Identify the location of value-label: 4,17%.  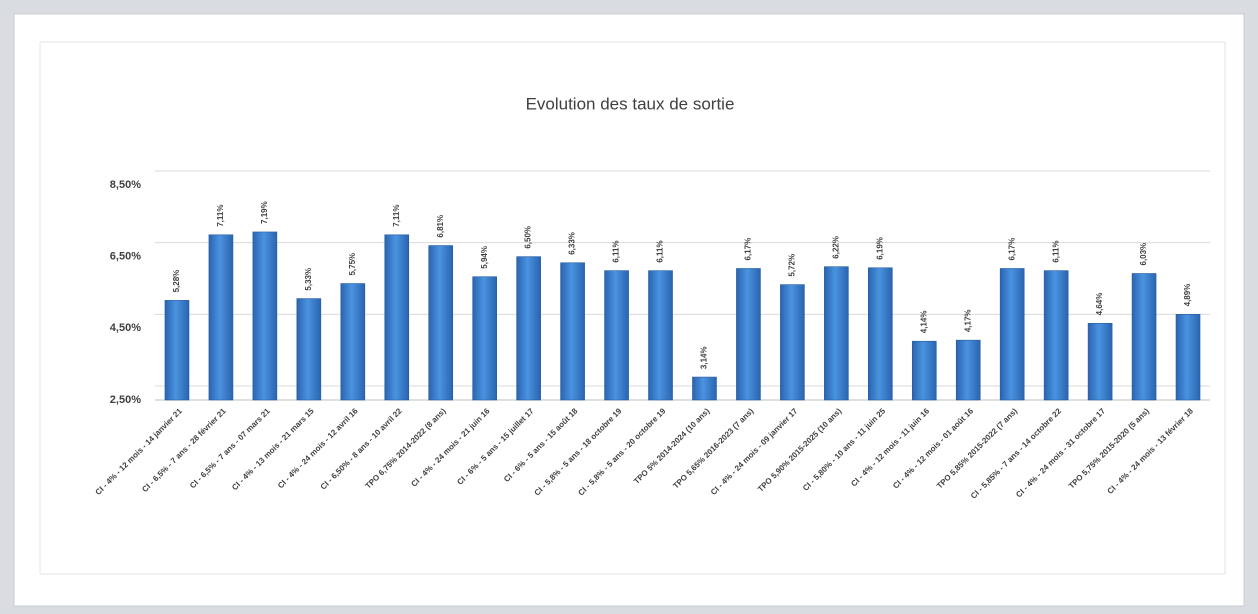
(967, 320).